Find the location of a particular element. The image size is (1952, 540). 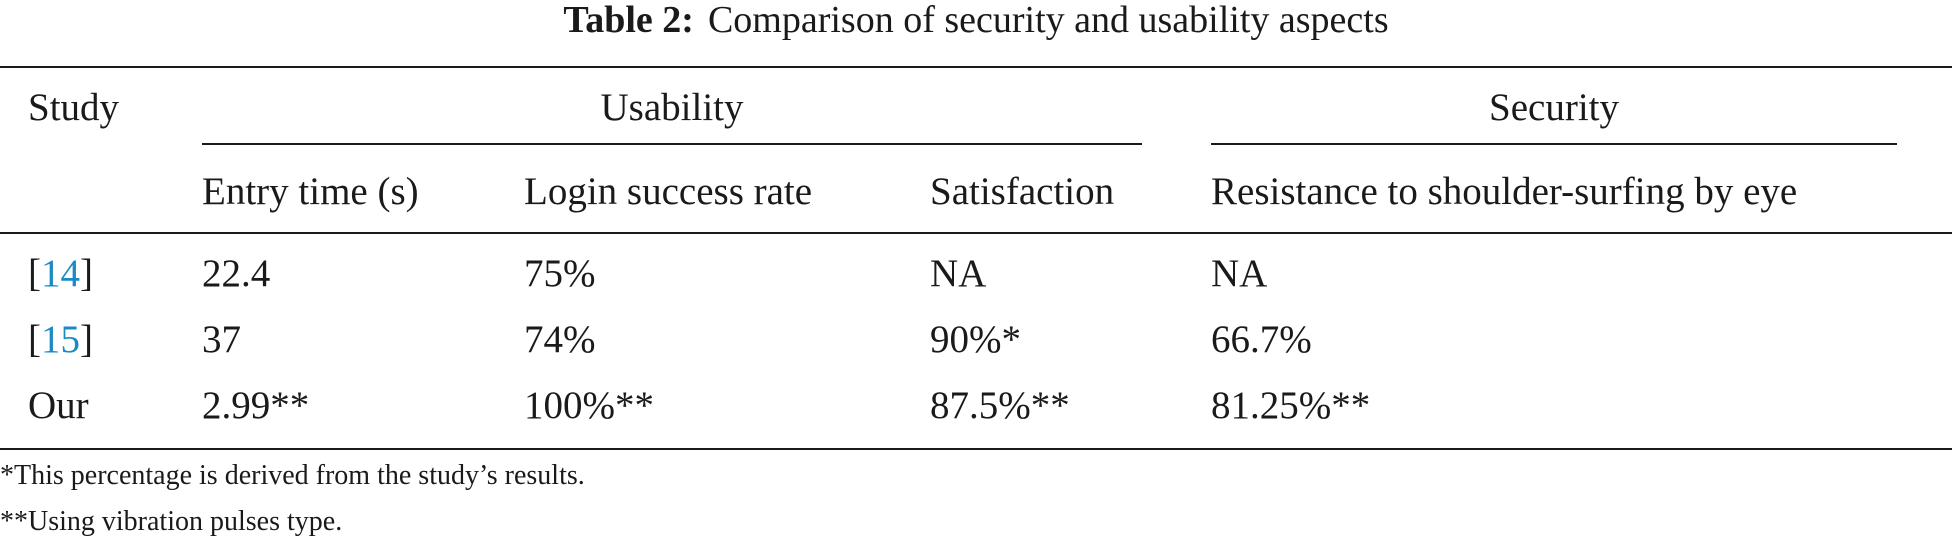

header-login-success-rate: Login success rate is located at coordinates (668, 191).